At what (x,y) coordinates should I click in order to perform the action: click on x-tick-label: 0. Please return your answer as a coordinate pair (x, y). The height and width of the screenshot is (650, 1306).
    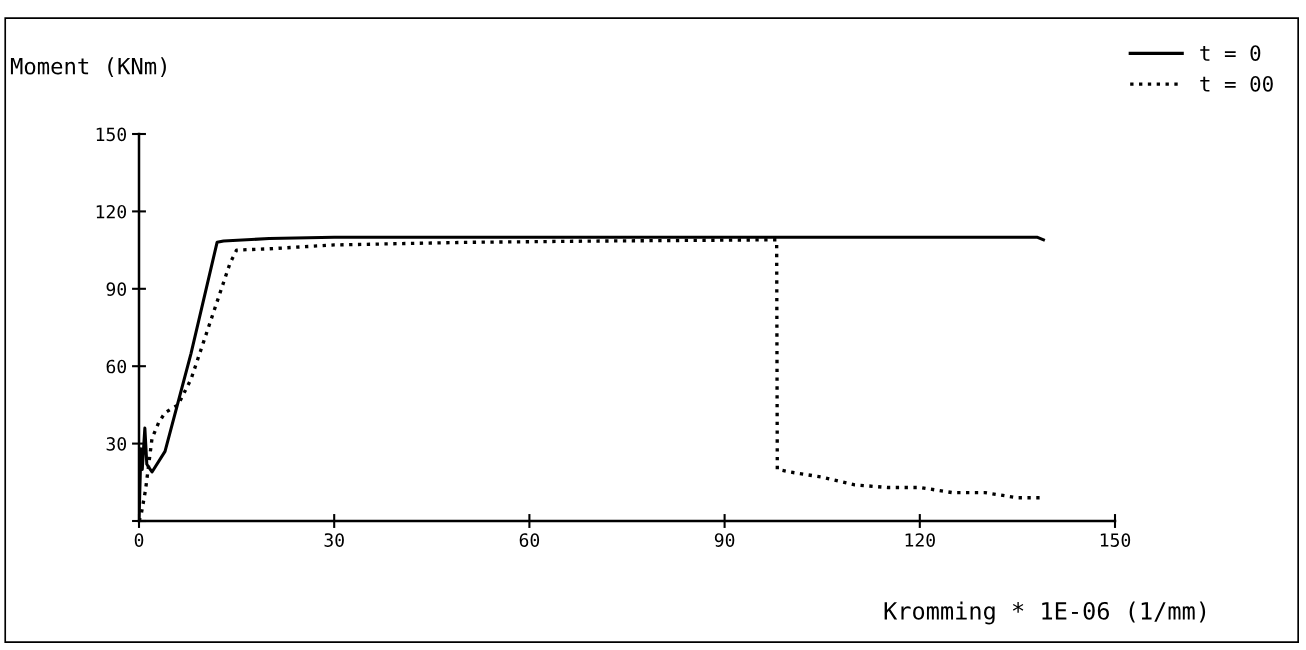
    Looking at the image, I should click on (139, 540).